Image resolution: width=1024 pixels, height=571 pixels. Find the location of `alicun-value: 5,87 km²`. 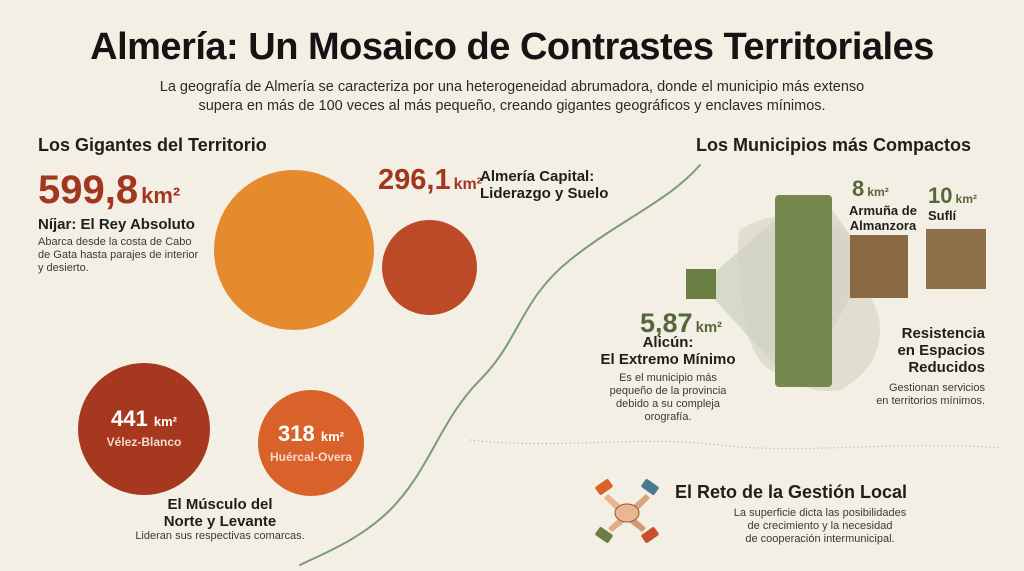

alicun-value: 5,87 km² is located at coordinates (681, 323).